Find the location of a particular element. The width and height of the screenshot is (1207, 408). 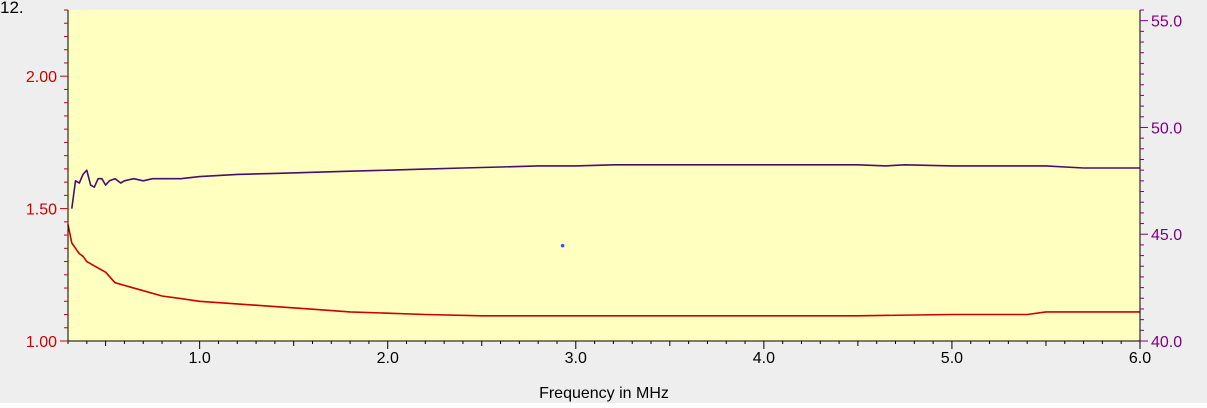

x-tick-label: 5.0 is located at coordinates (952, 358).